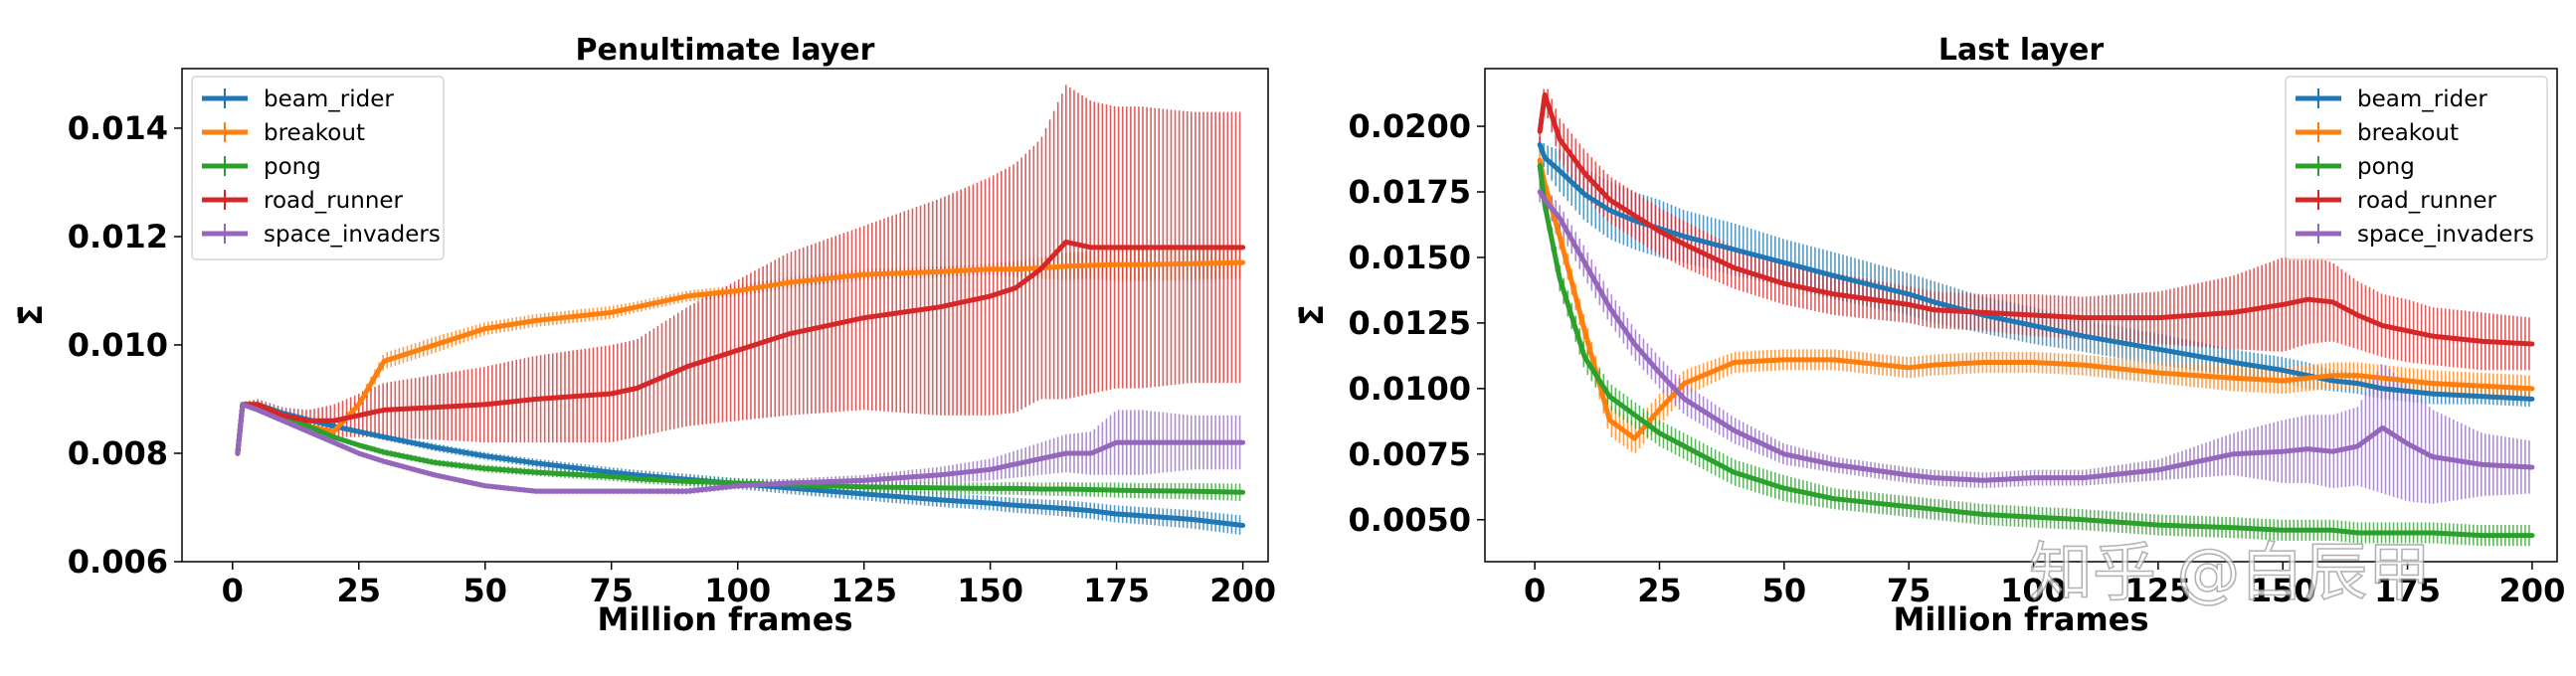 The width and height of the screenshot is (2576, 676). What do you see at coordinates (1410, 389) in the screenshot?
I see `y-tick-label: 0.0100` at bounding box center [1410, 389].